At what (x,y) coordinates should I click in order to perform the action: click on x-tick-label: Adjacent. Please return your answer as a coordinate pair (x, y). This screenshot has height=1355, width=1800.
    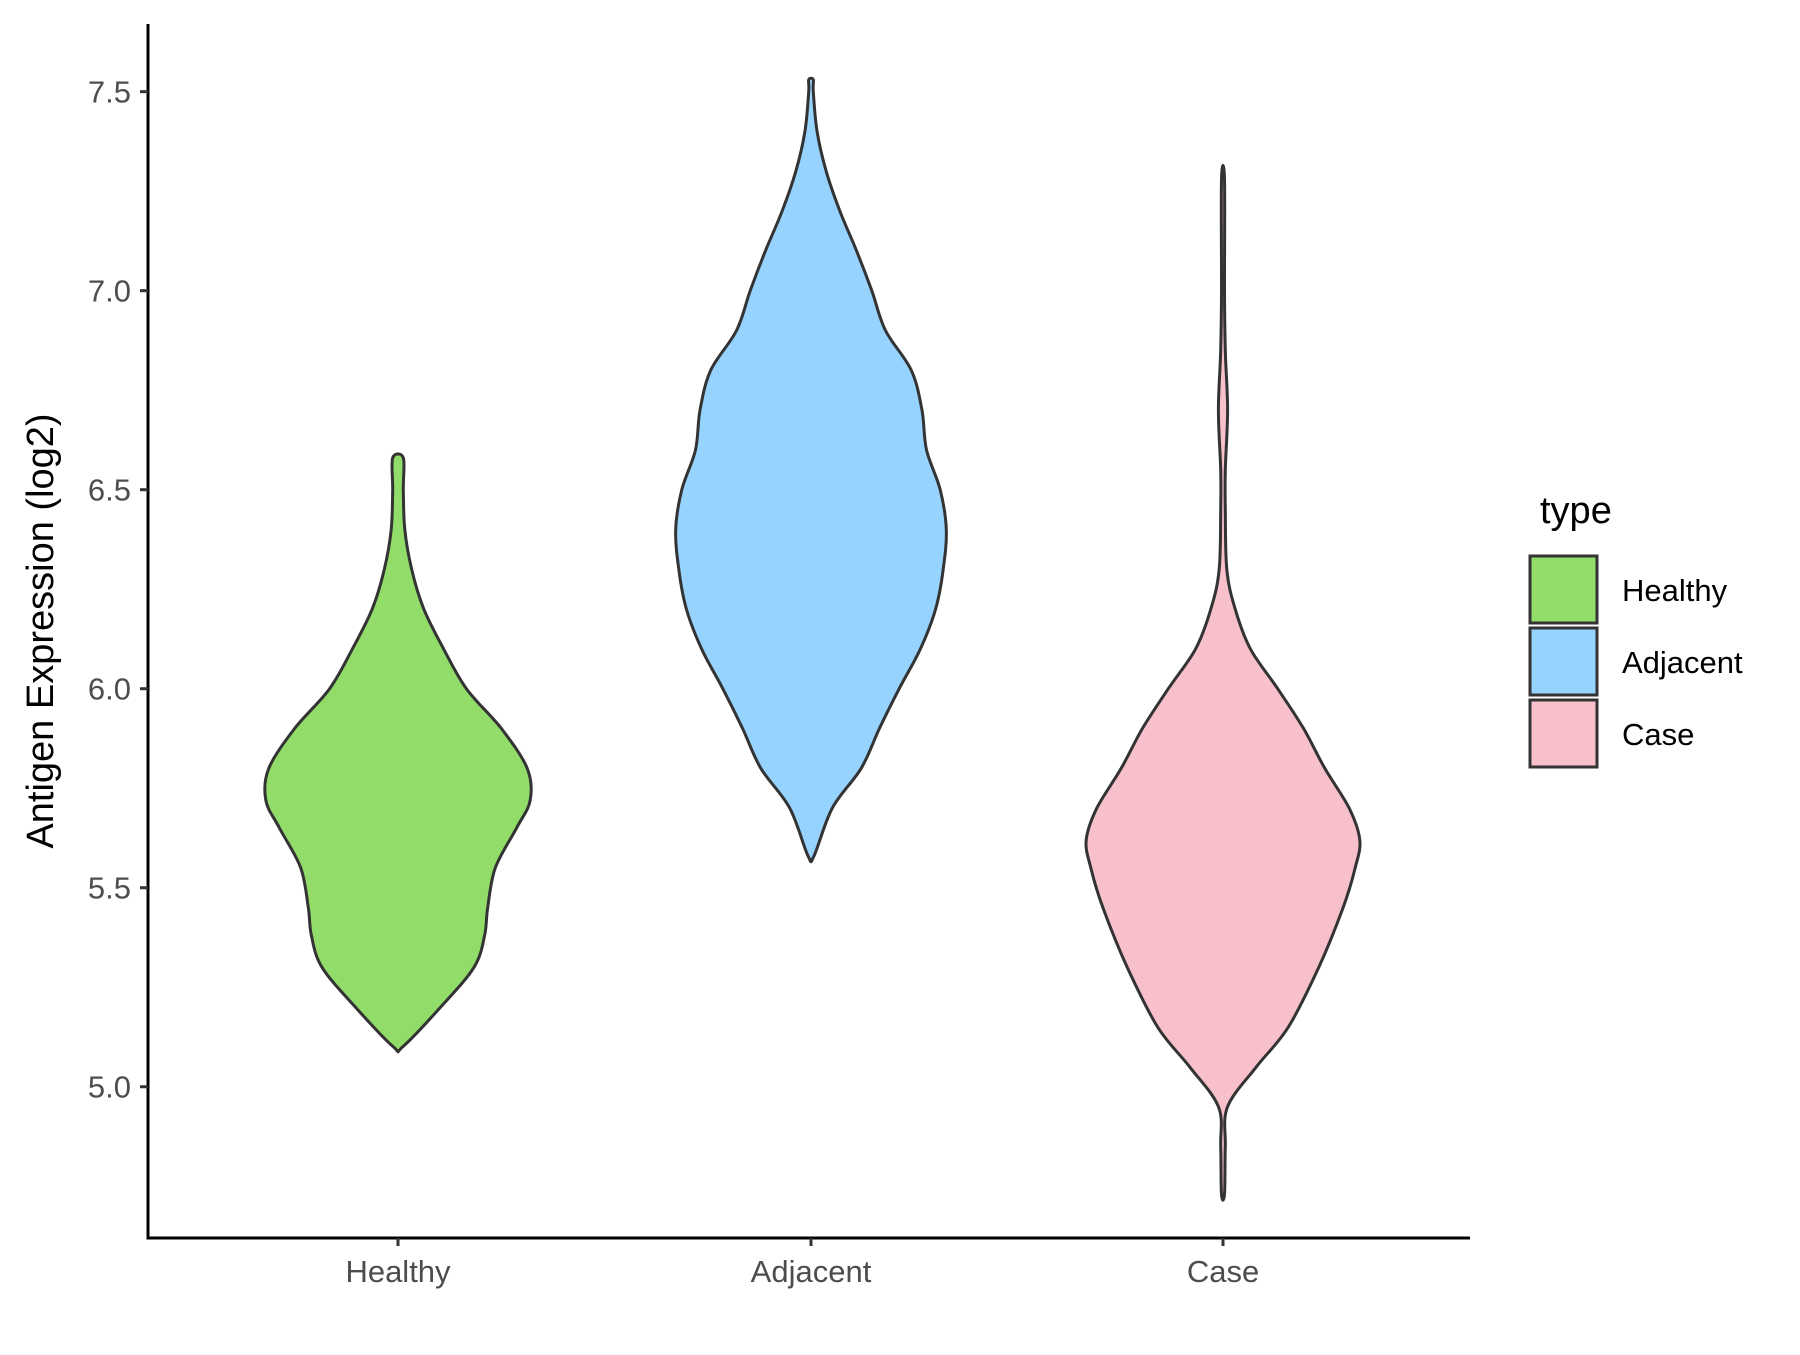
    Looking at the image, I should click on (811, 1271).